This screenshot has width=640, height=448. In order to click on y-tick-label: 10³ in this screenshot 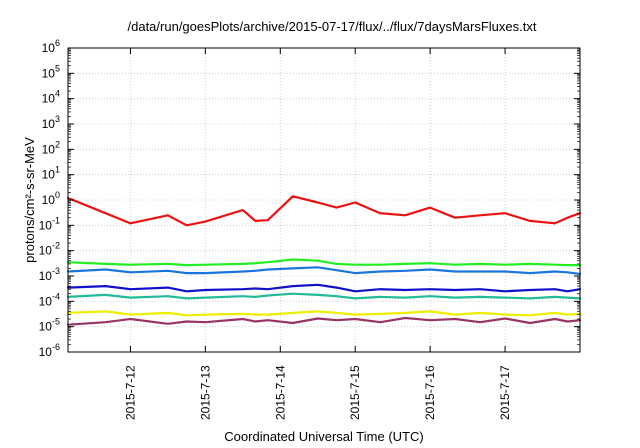, I will do `click(51, 122)`.